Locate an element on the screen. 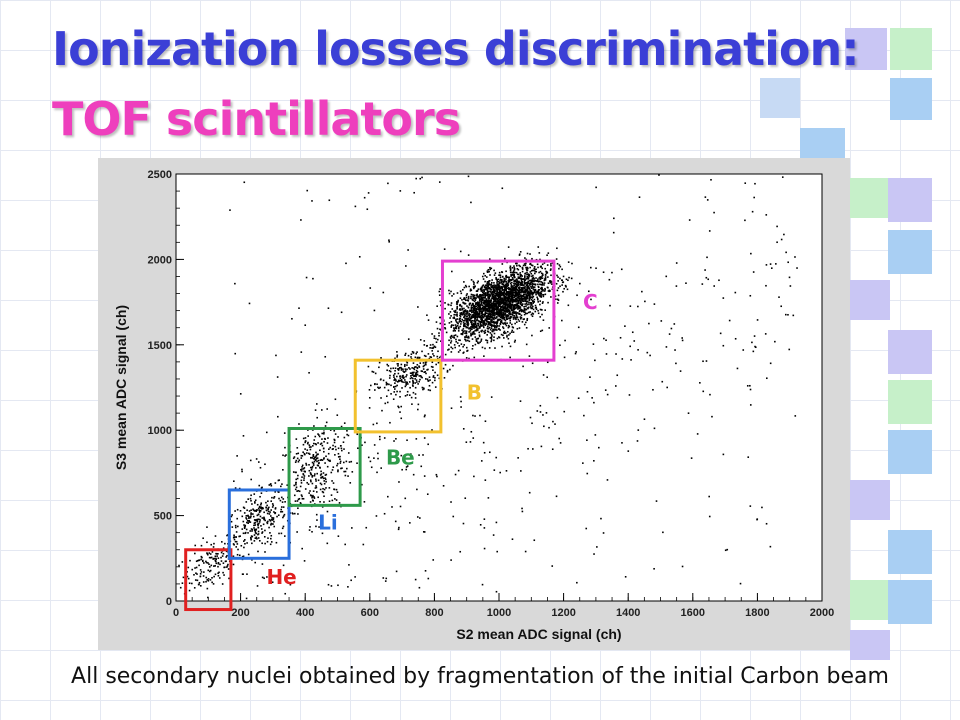 Image resolution: width=960 pixels, height=720 pixels. selection-box-he is located at coordinates (208, 580).